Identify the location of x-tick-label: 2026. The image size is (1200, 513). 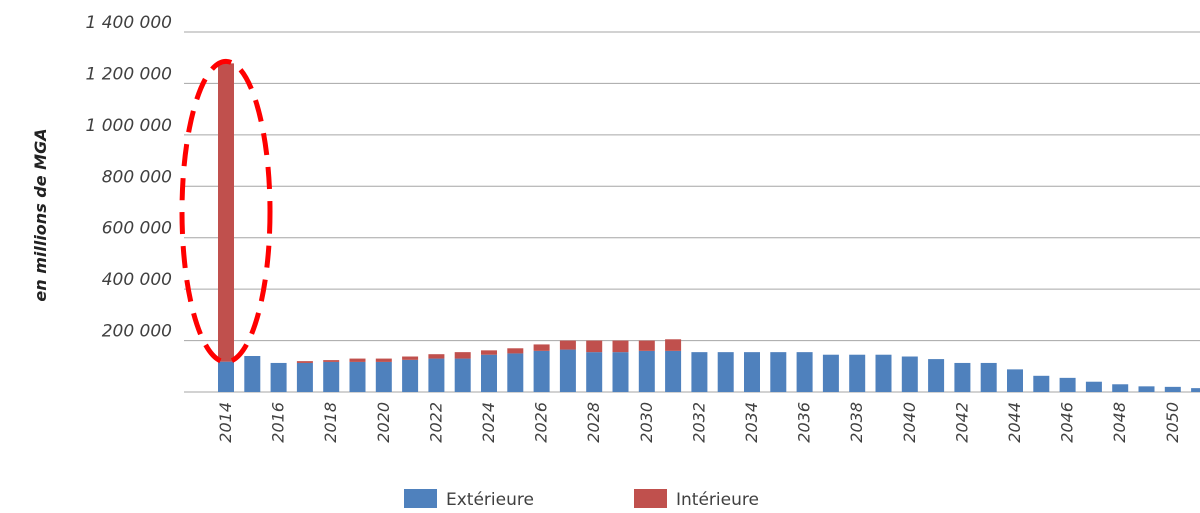
(541, 422).